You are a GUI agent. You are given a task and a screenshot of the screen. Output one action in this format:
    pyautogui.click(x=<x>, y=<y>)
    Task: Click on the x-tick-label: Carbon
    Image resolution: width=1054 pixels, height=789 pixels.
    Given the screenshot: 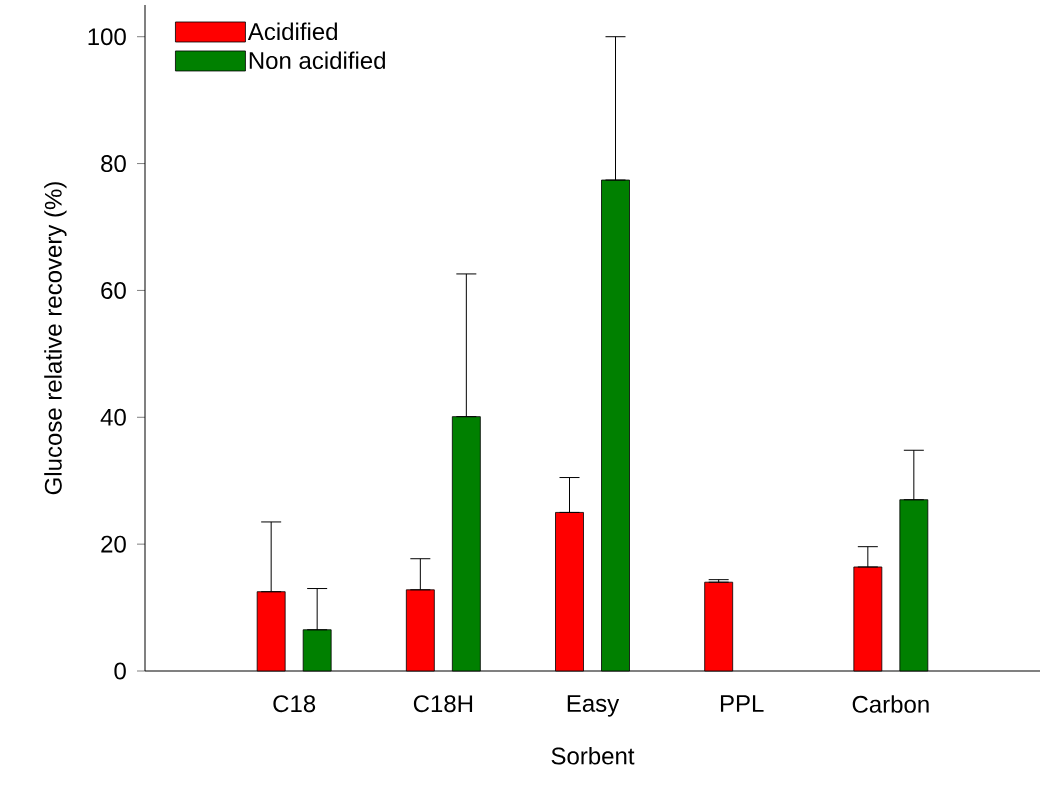 What is the action you would take?
    pyautogui.click(x=890, y=704)
    